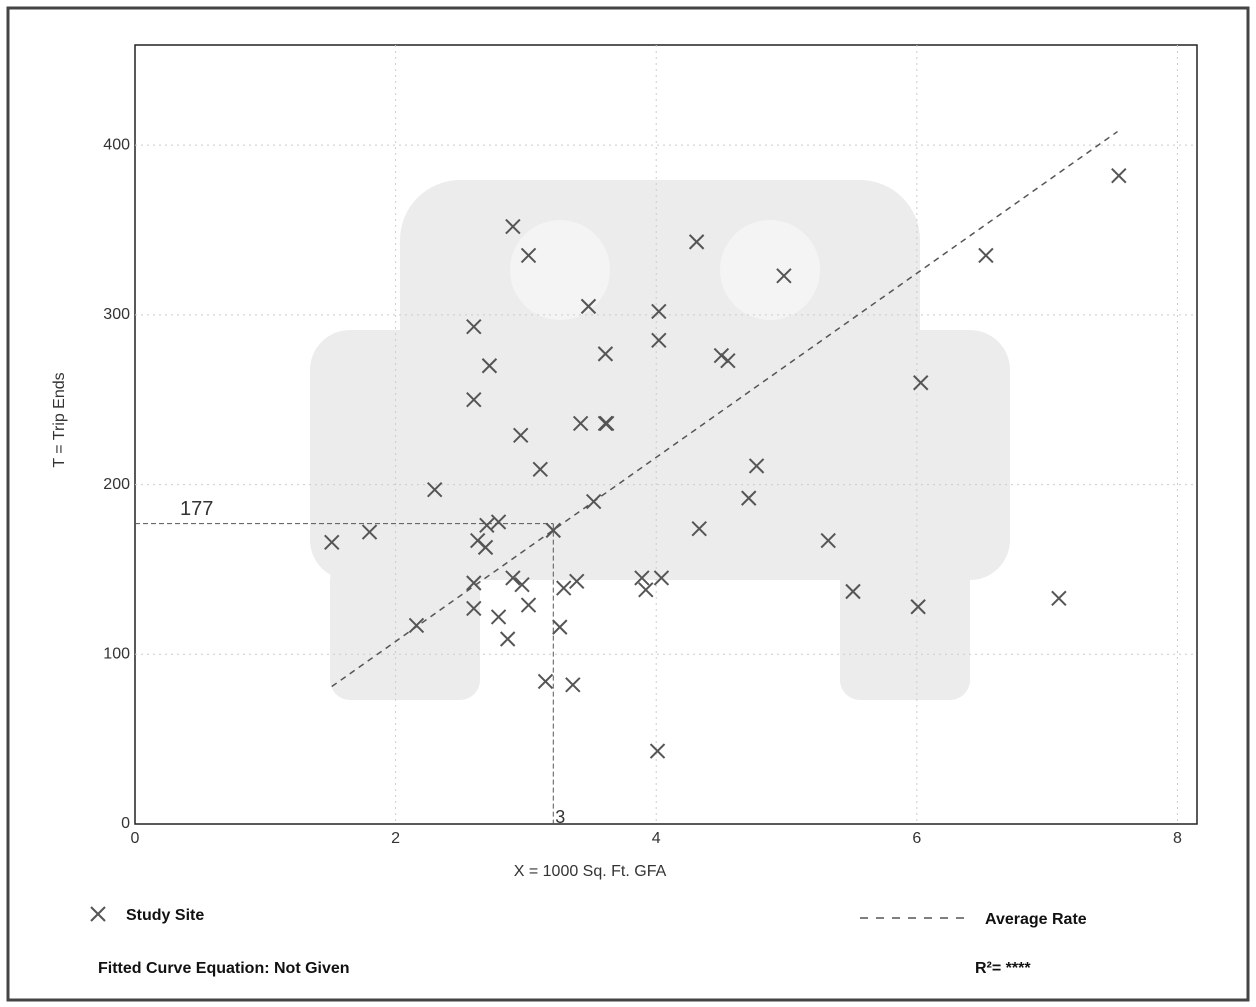 The height and width of the screenshot is (1007, 1256). What do you see at coordinates (165, 915) in the screenshot?
I see `legend-label: Study Site` at bounding box center [165, 915].